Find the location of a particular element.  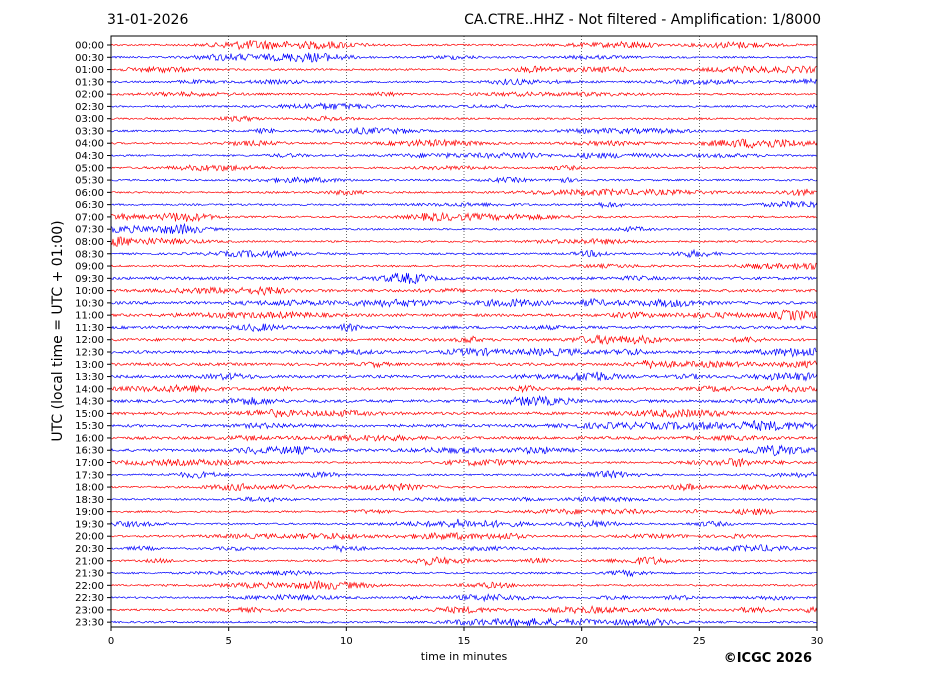

y-tick-label: 20:00 is located at coordinates (89, 537).